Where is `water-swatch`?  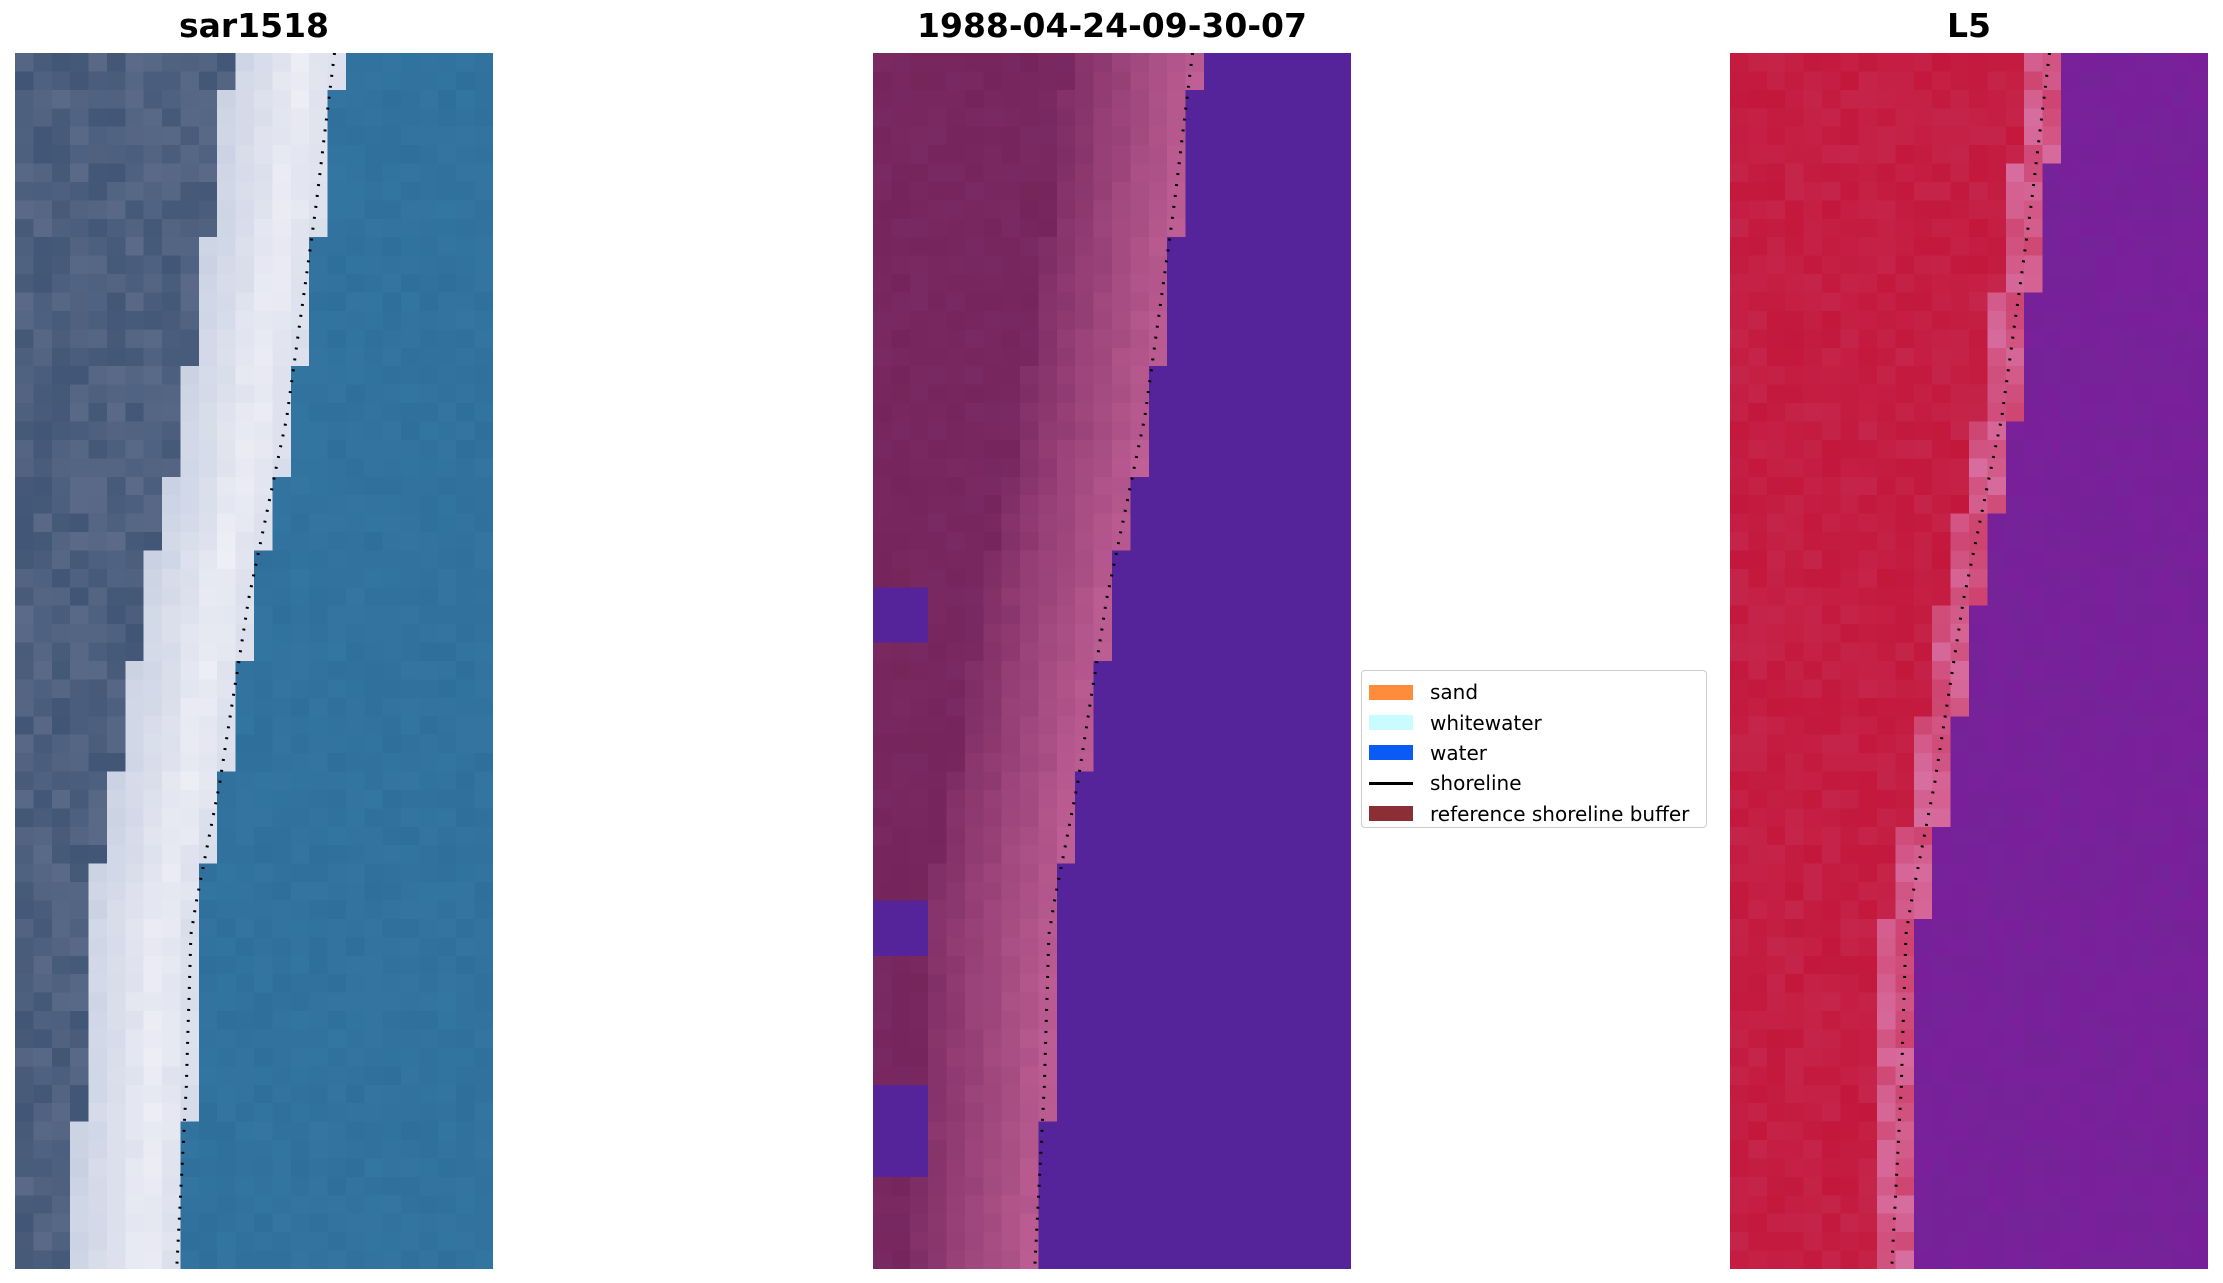
water-swatch is located at coordinates (1391, 753).